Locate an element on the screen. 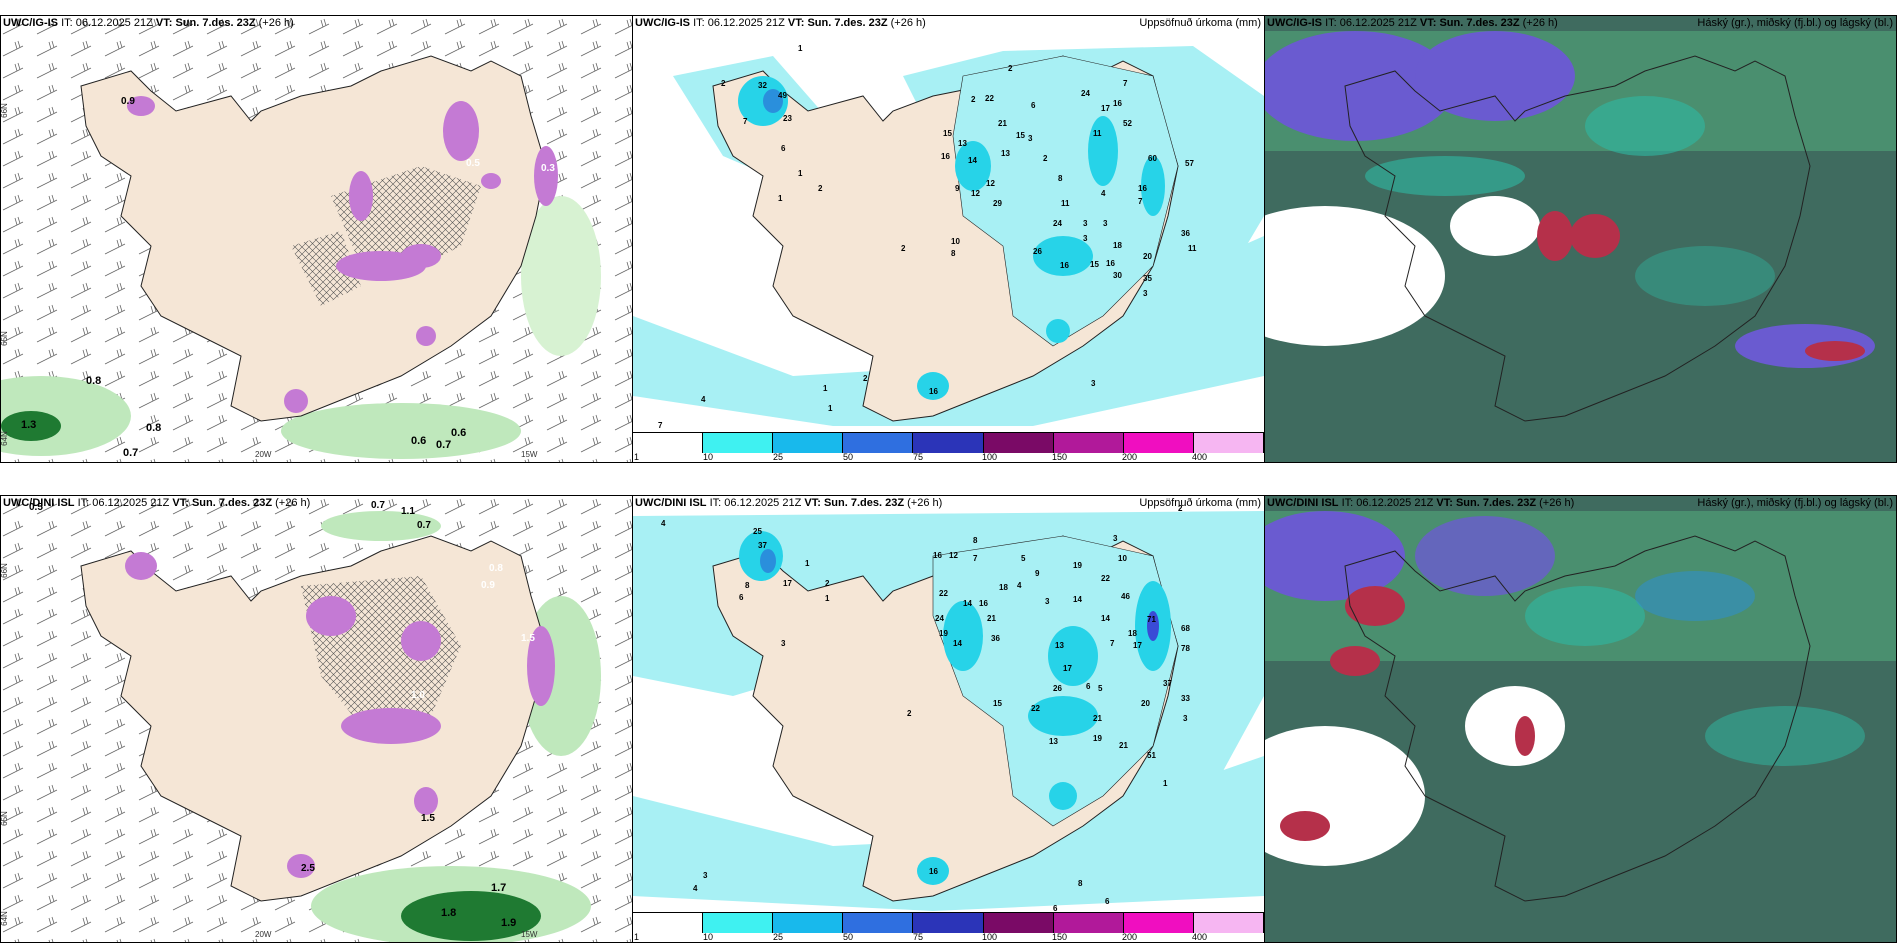  snow-label: 0.6 is located at coordinates (418, 441).